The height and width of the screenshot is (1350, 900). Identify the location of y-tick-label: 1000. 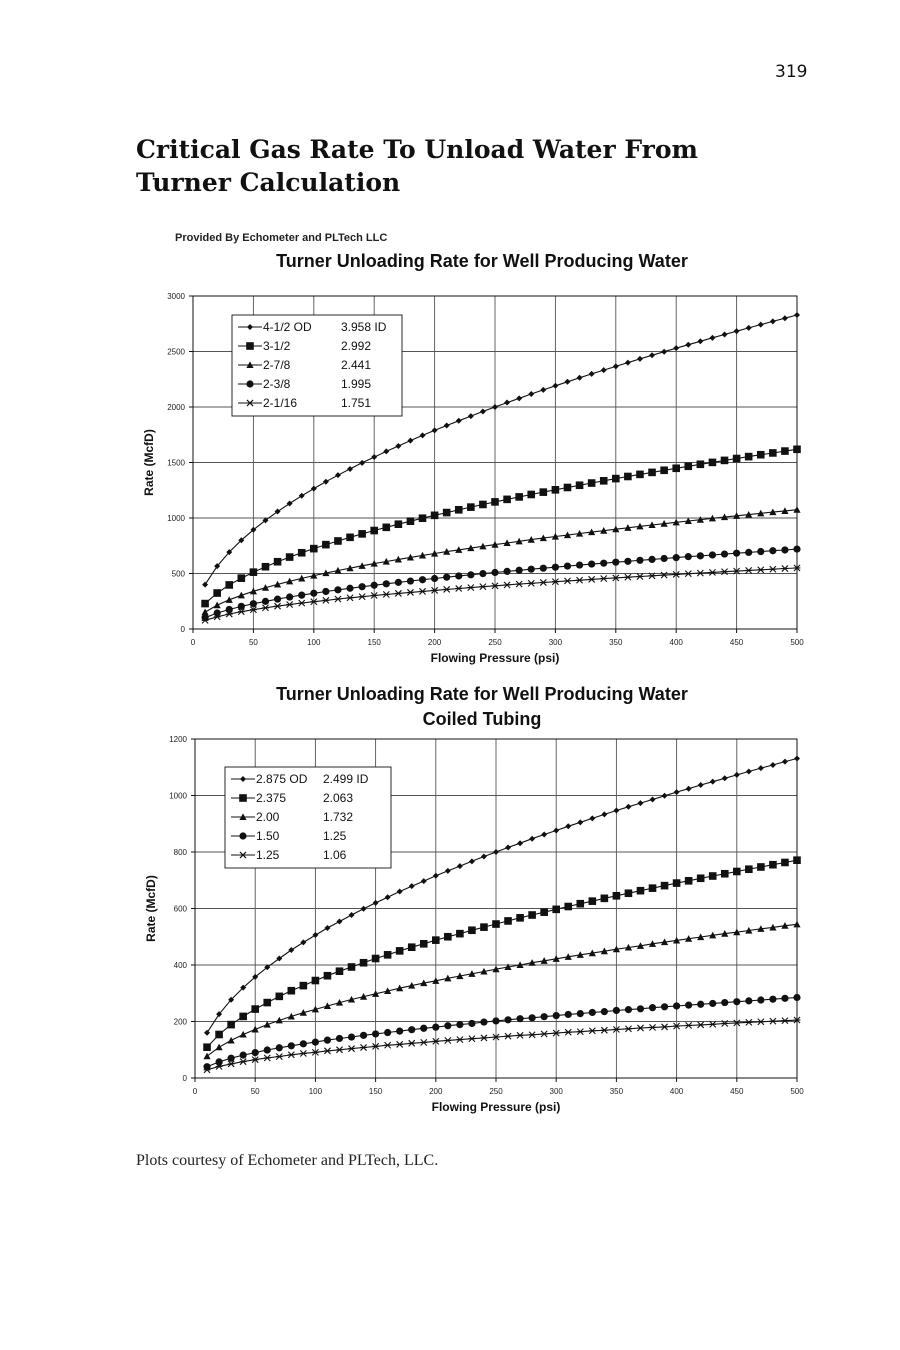
(178, 796).